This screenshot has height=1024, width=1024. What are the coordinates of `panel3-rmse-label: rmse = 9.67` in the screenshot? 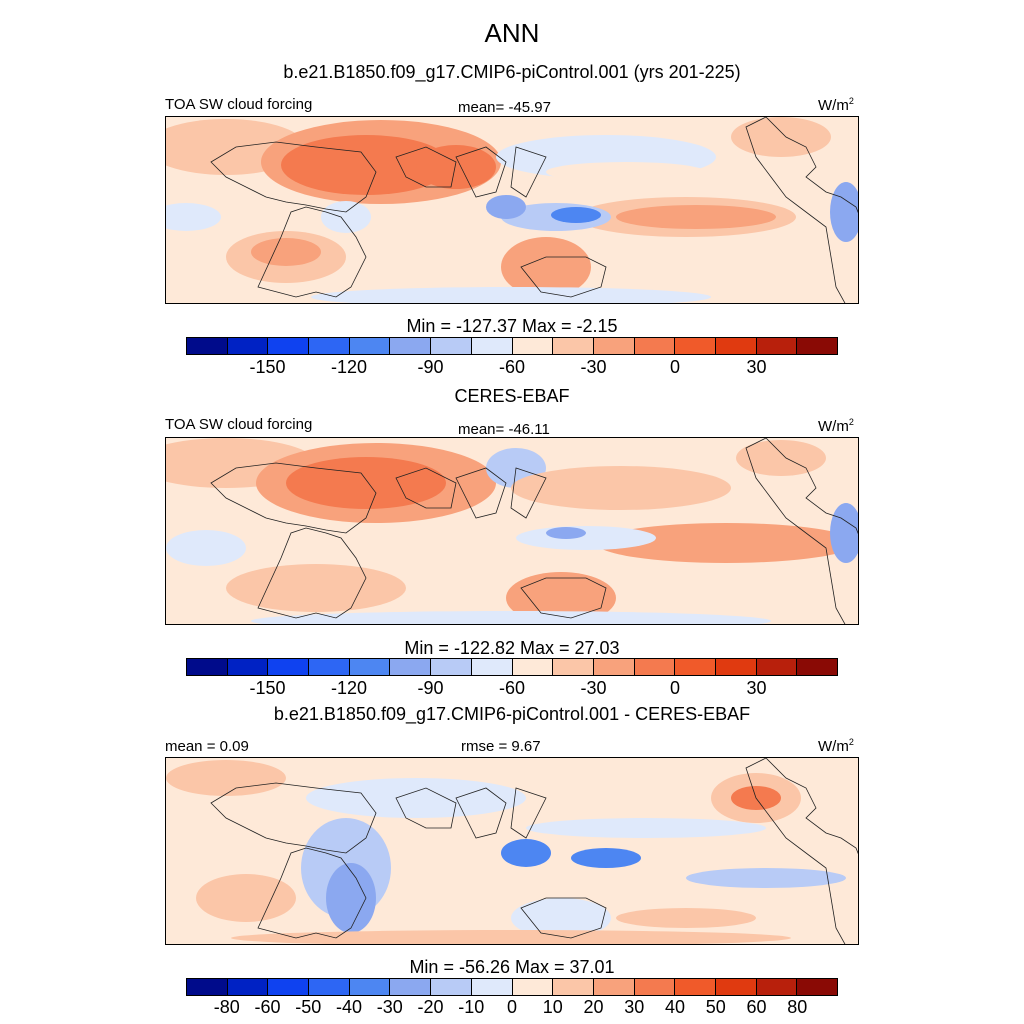 It's located at (501, 746).